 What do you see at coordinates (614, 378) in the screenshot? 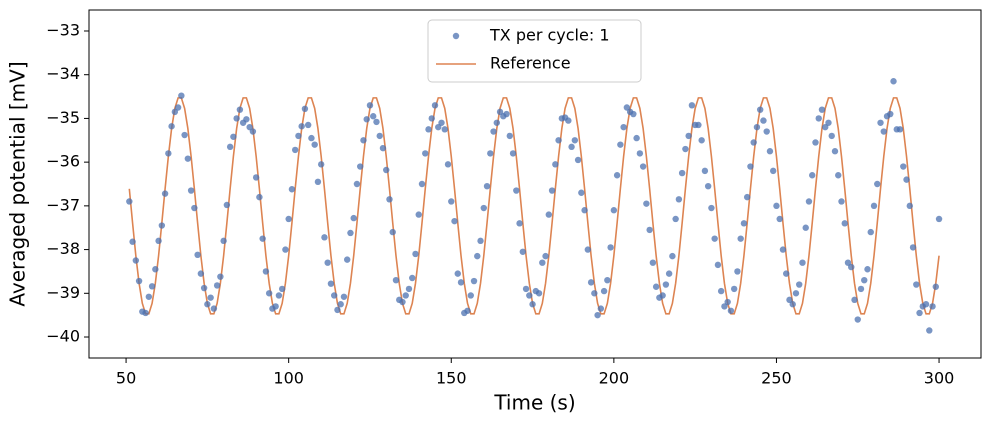
I see `x-tick-label: 200` at bounding box center [614, 378].